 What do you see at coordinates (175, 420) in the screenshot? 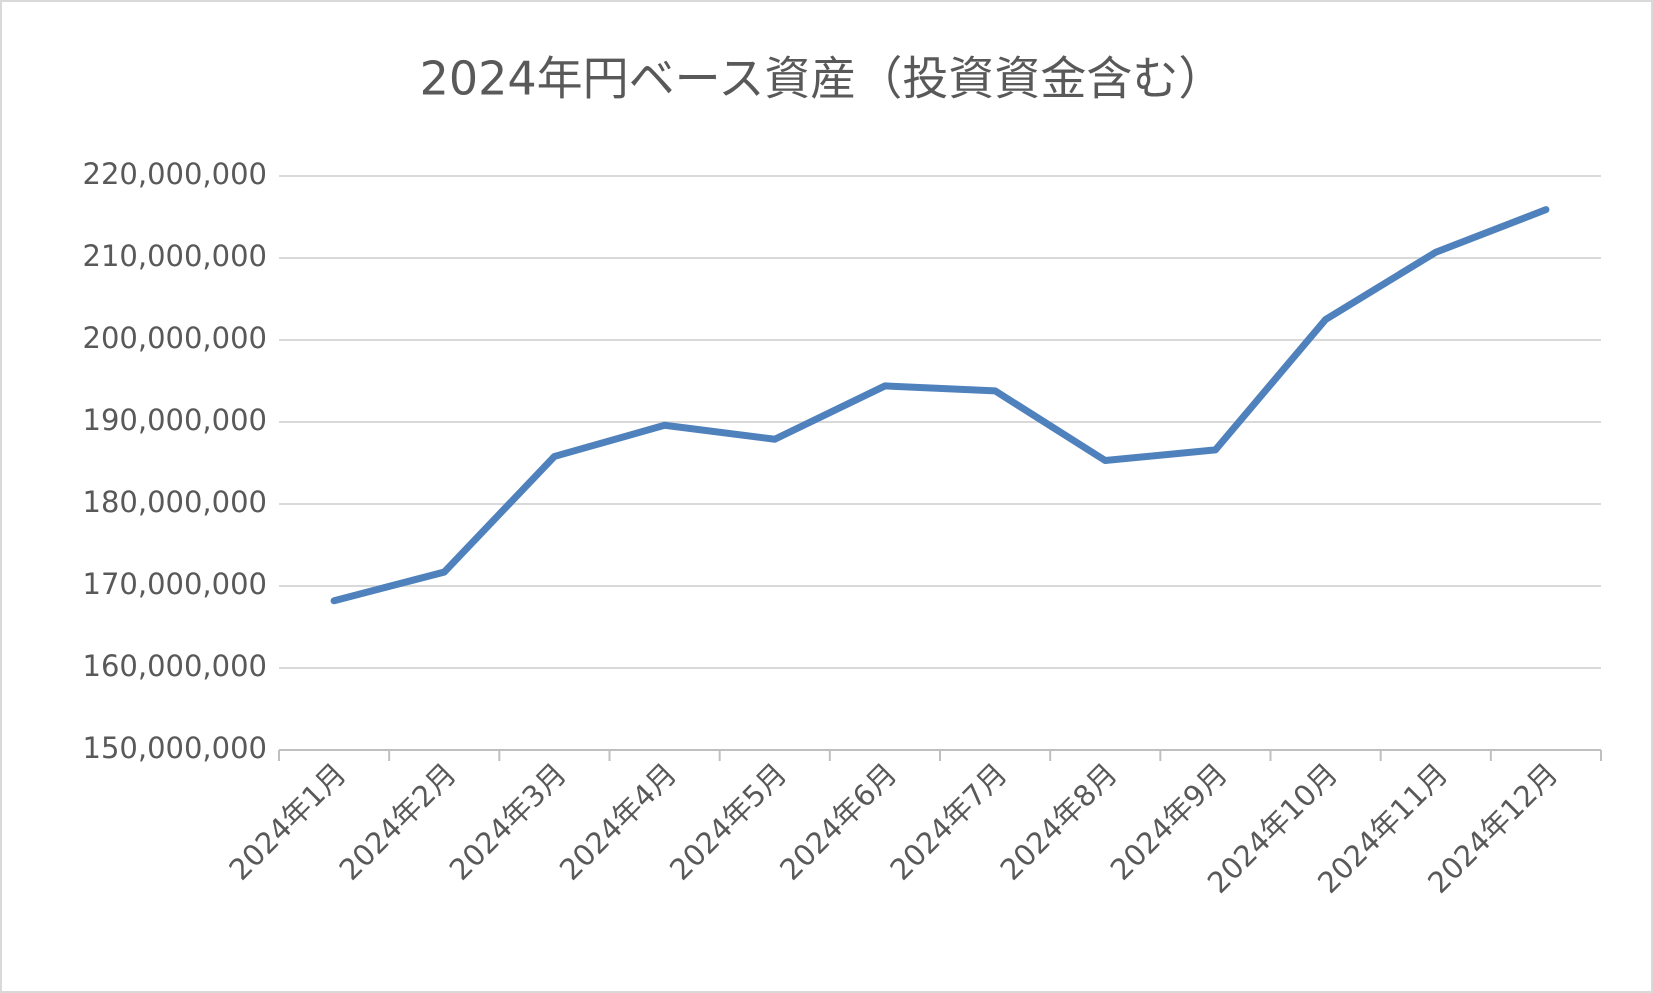
I see `y-tick-label: 190,000,000` at bounding box center [175, 420].